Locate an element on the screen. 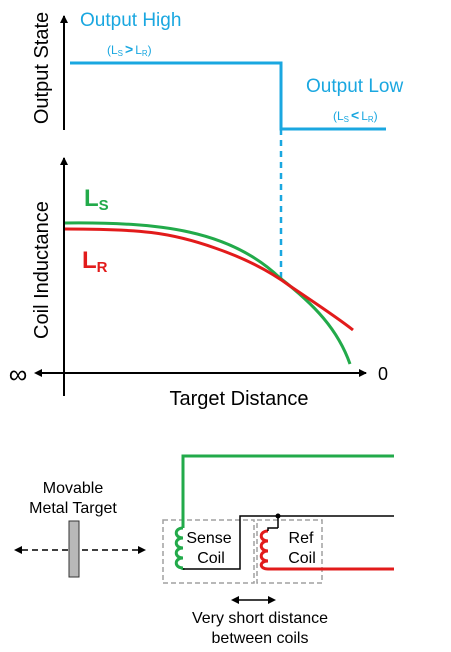  inductance-axis-label: Coil Inductance is located at coordinates (42, 270).